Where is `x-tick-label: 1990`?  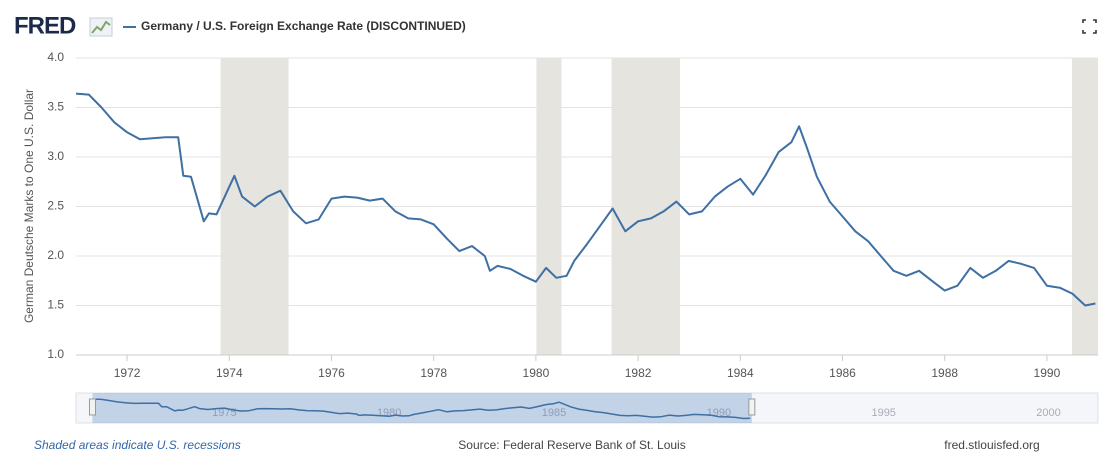 x-tick-label: 1990 is located at coordinates (1047, 373).